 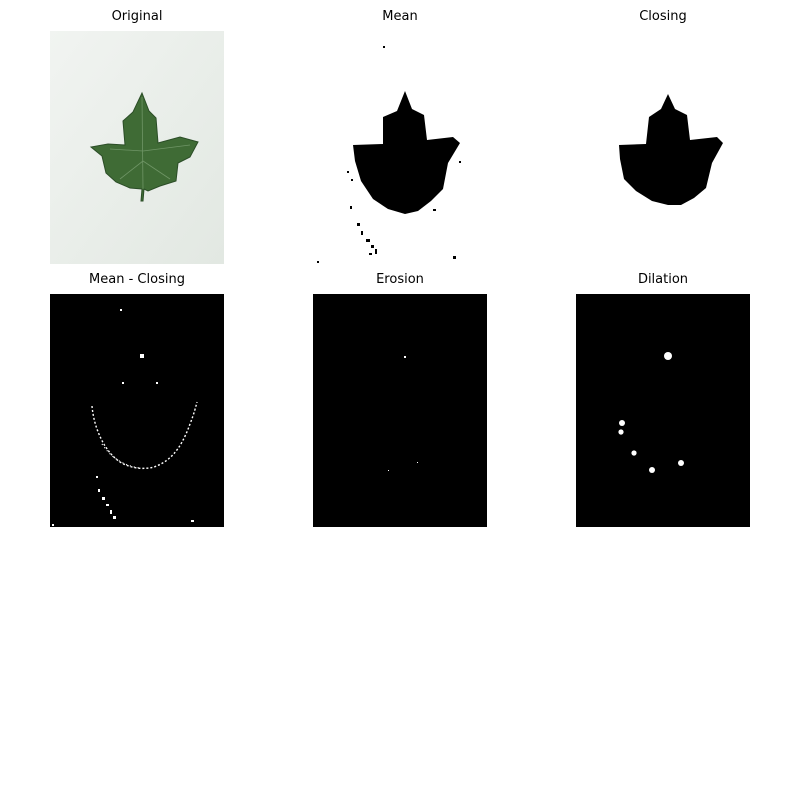 I want to click on panel-title: Mean, so click(x=400, y=16).